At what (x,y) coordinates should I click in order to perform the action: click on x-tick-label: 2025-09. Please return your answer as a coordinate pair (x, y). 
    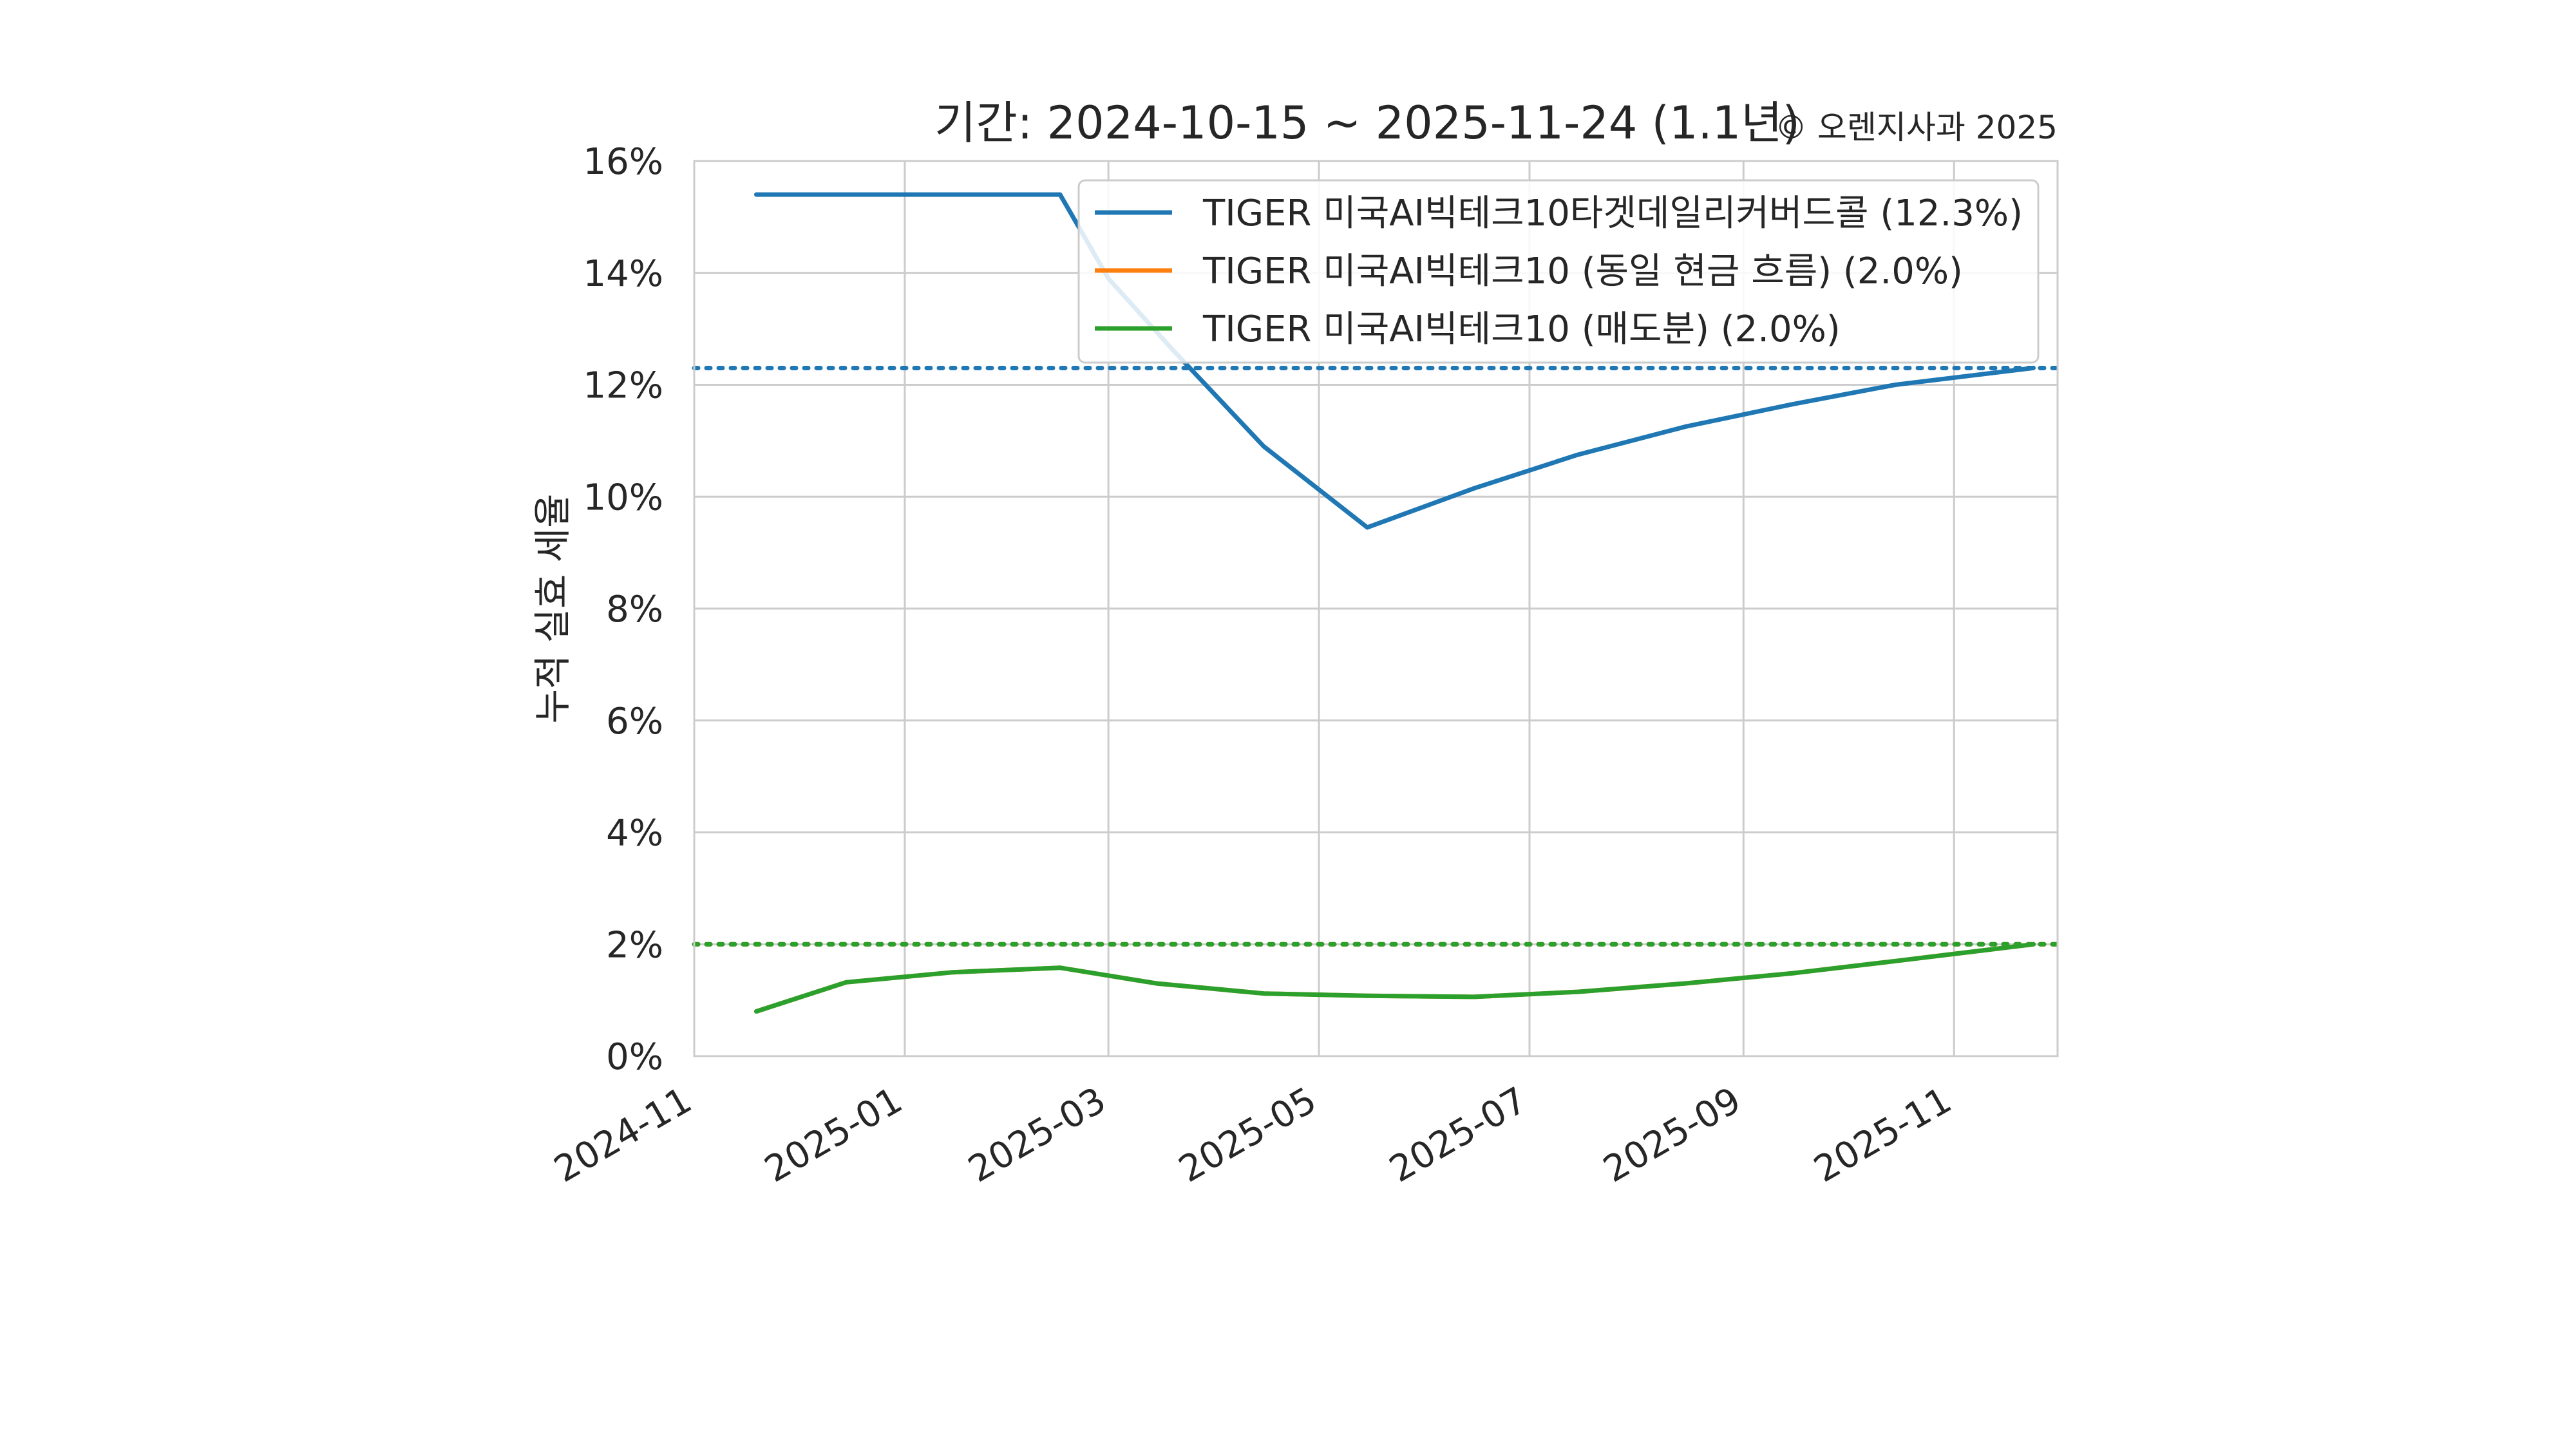
    Looking at the image, I should click on (1672, 1135).